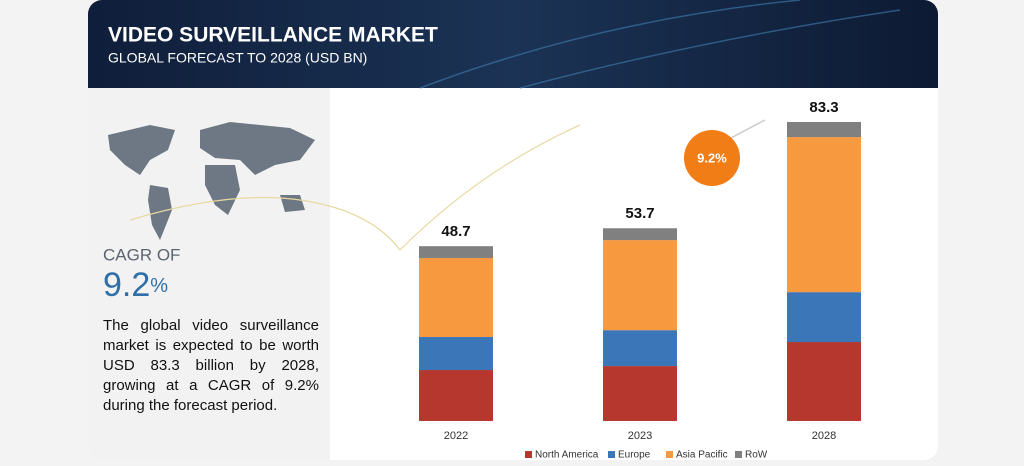 The height and width of the screenshot is (466, 1024). I want to click on cagr-badge, so click(712, 158).